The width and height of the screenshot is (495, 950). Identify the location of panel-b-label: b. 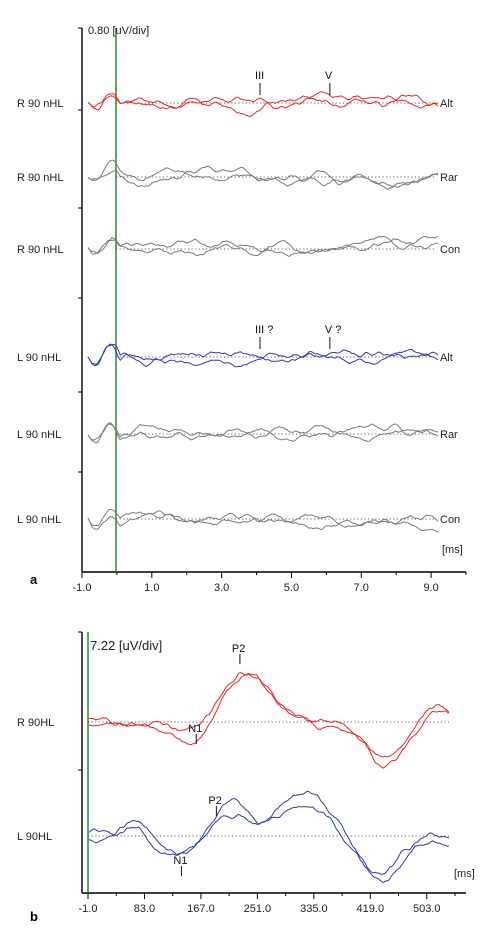
(34, 916).